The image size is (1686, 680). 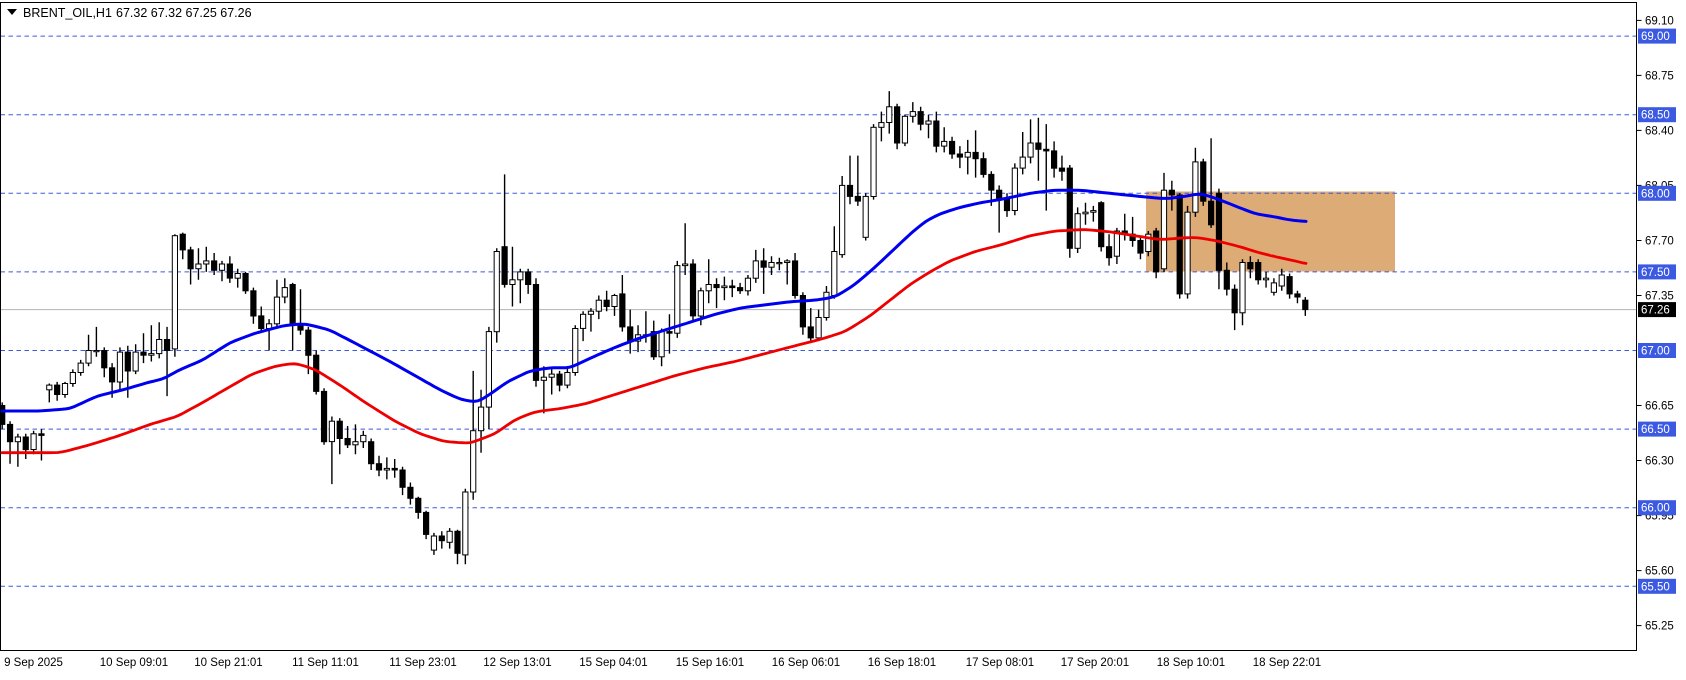 I want to click on svg-text: 68.50, so click(x=1655, y=116).